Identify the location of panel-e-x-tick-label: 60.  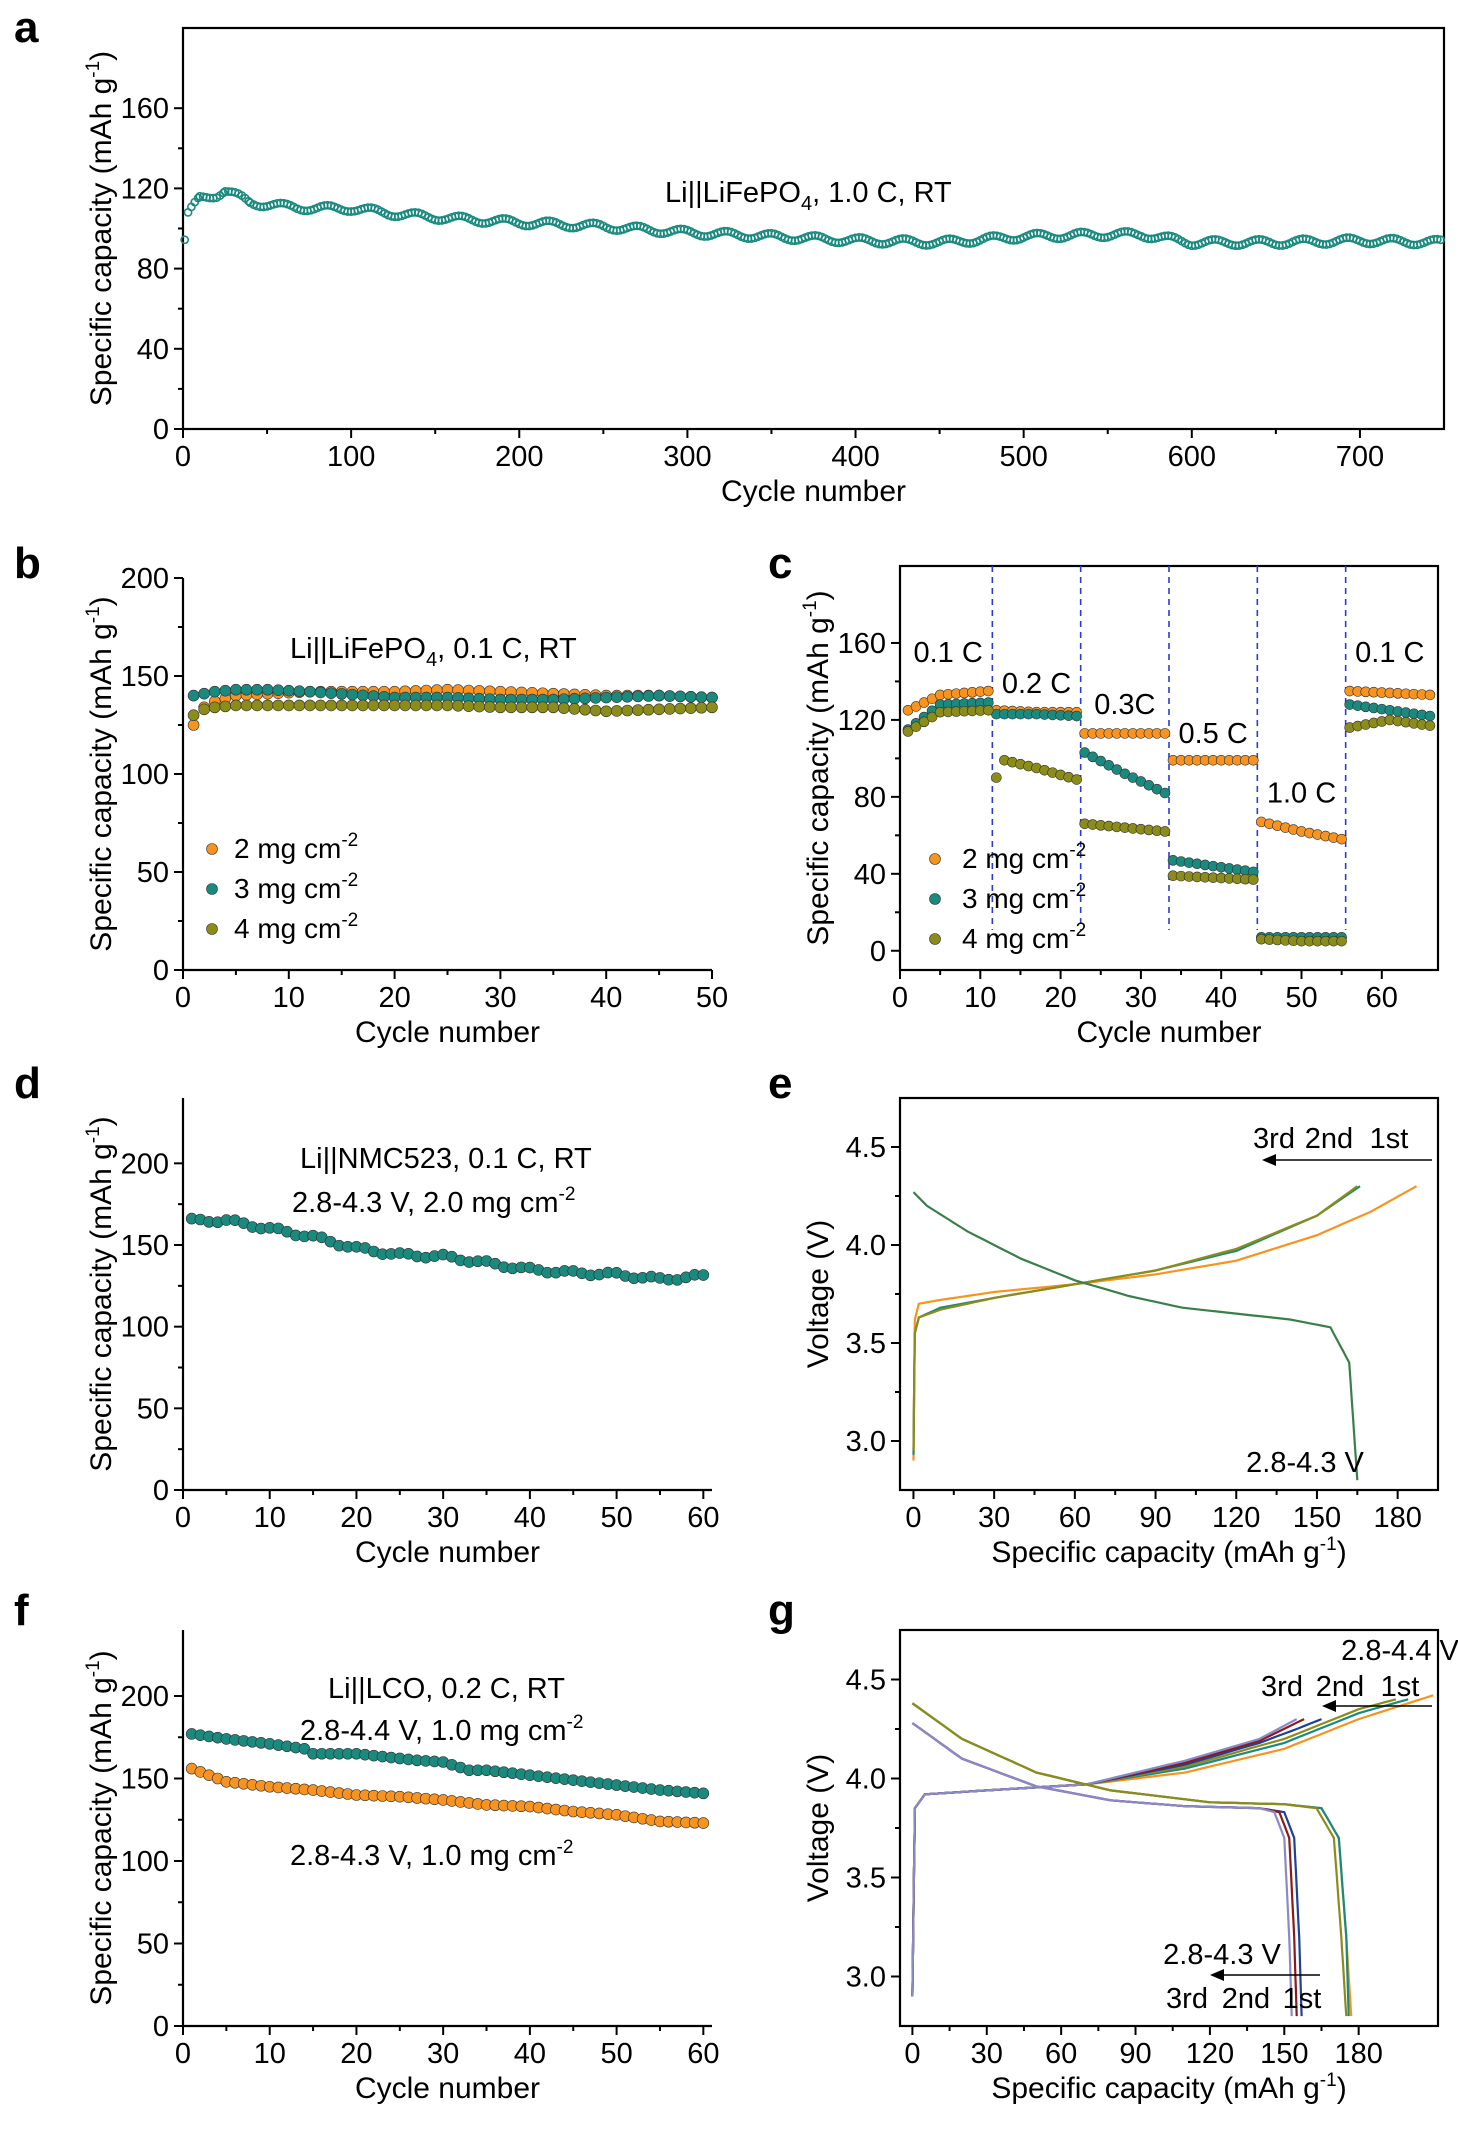
(1075, 1518).